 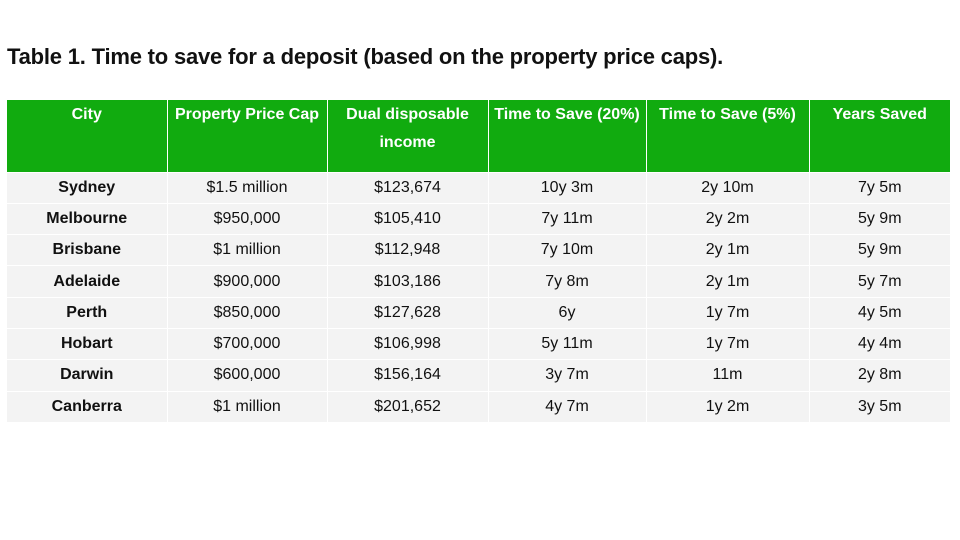 What do you see at coordinates (566, 250) in the screenshot?
I see `cell-time-20: 7y 10m` at bounding box center [566, 250].